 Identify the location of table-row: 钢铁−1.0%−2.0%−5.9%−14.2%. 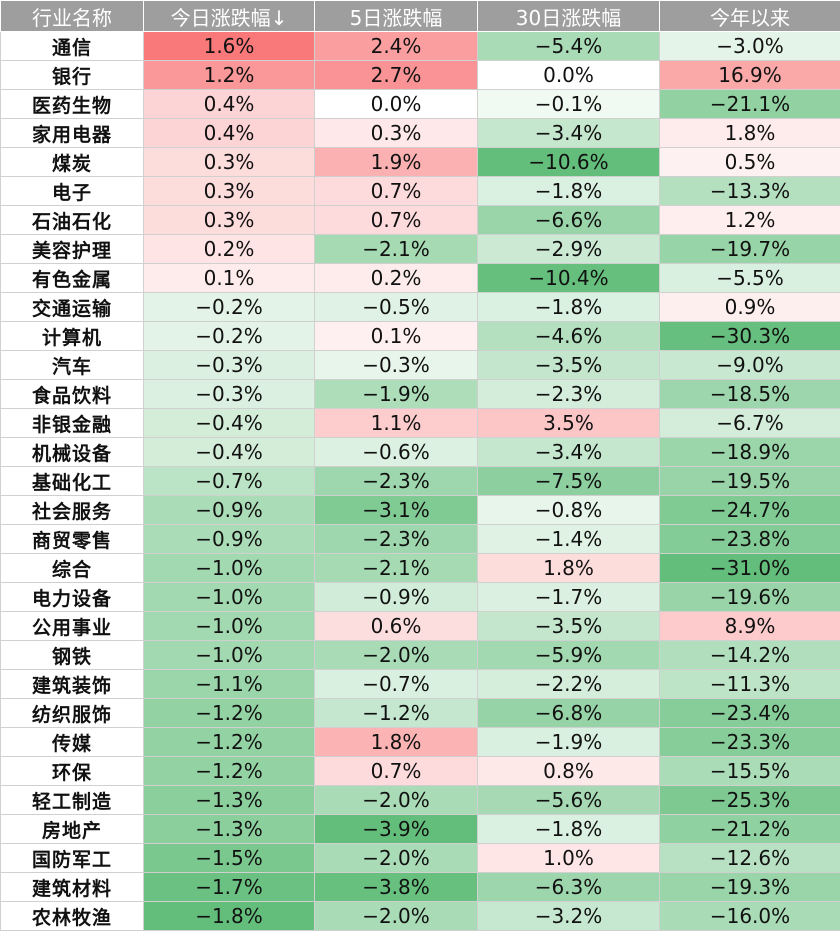
(420, 655).